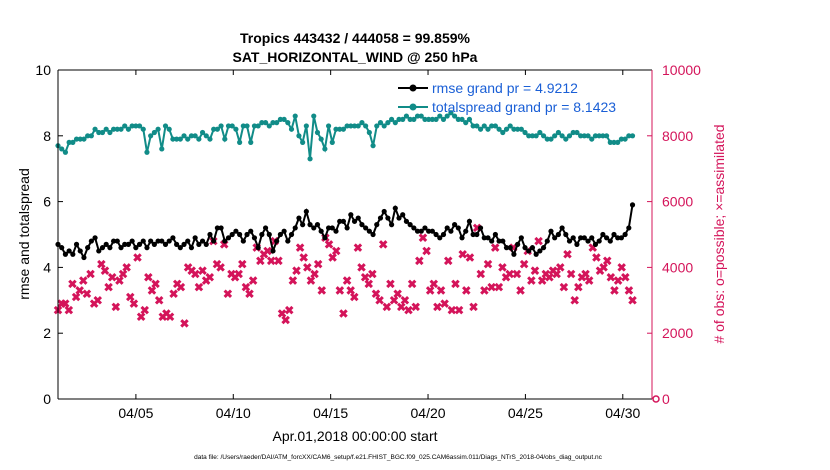 Image resolution: width=830 pixels, height=470 pixels. Describe the element at coordinates (525, 413) in the screenshot. I see `x-tick-label: 04/25` at that location.